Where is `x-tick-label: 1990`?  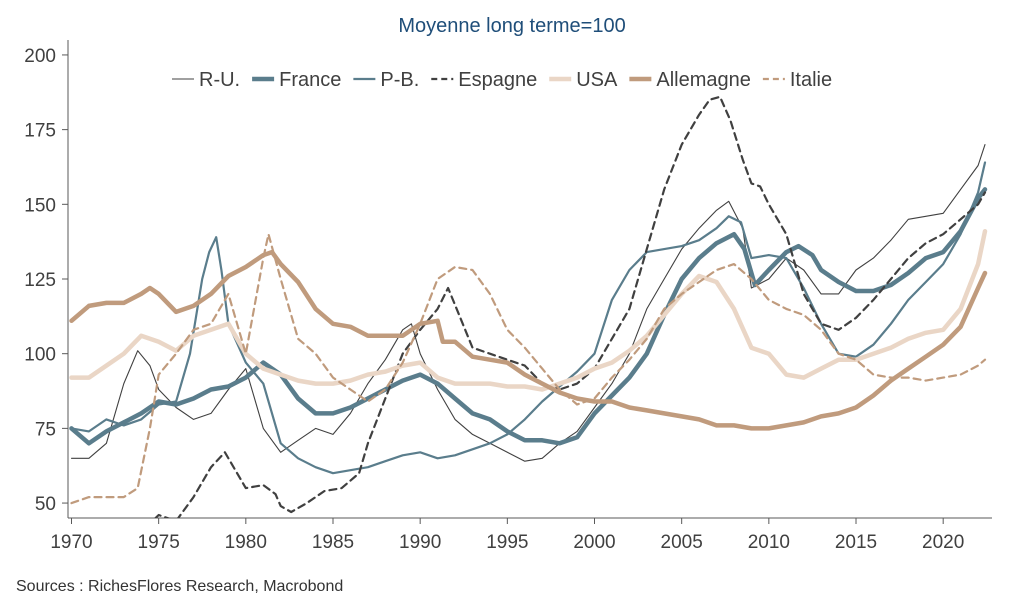 x-tick-label: 1990 is located at coordinates (420, 542).